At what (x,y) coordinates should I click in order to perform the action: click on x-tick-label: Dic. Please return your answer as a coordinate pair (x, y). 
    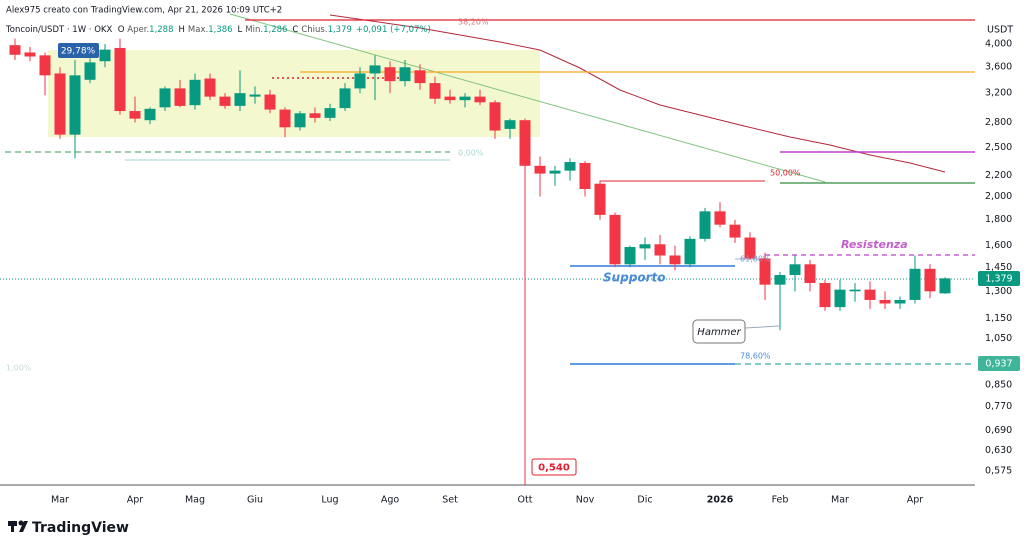
    Looking at the image, I should click on (644, 500).